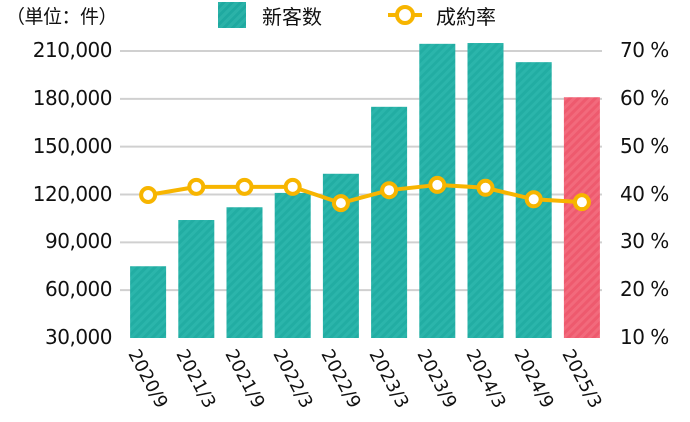 The height and width of the screenshot is (422, 690). I want to click on legend-item-new-customers: 新客数, so click(270, 15).